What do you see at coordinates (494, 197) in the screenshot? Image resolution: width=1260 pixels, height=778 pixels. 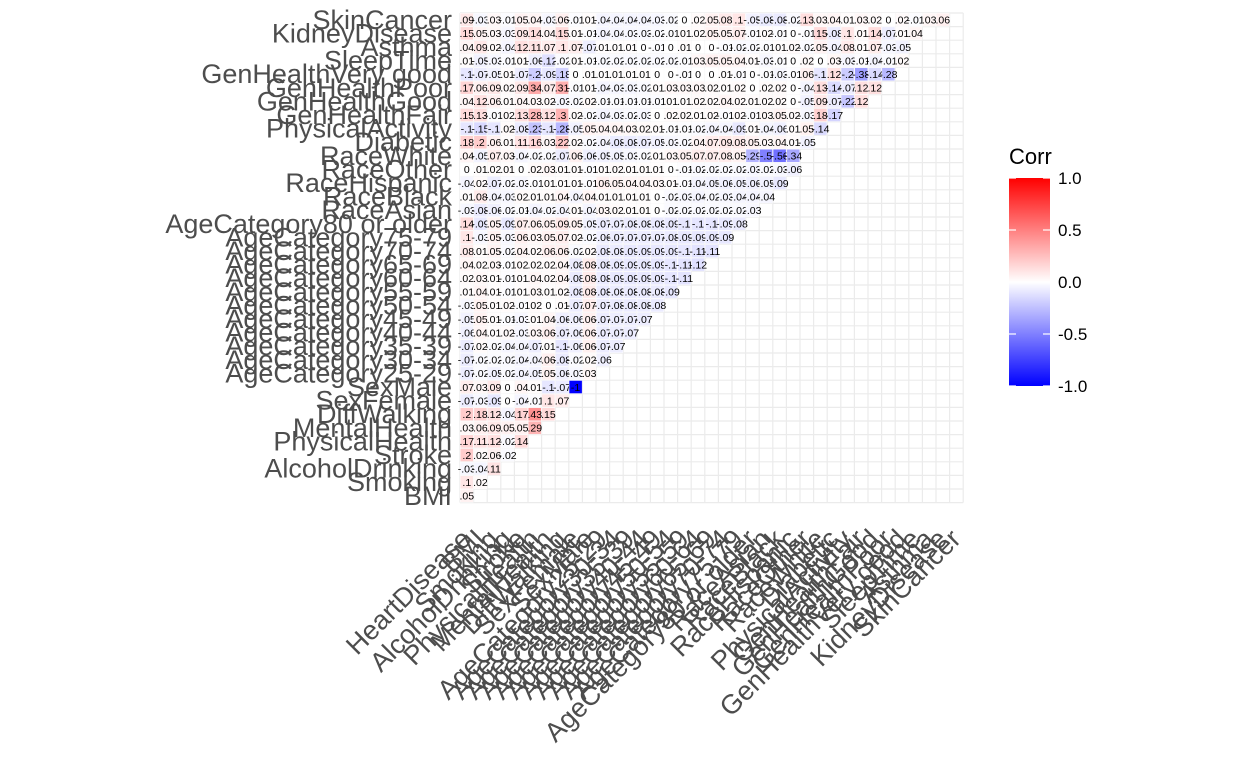 I see `cell-value-label: -.04` at bounding box center [494, 197].